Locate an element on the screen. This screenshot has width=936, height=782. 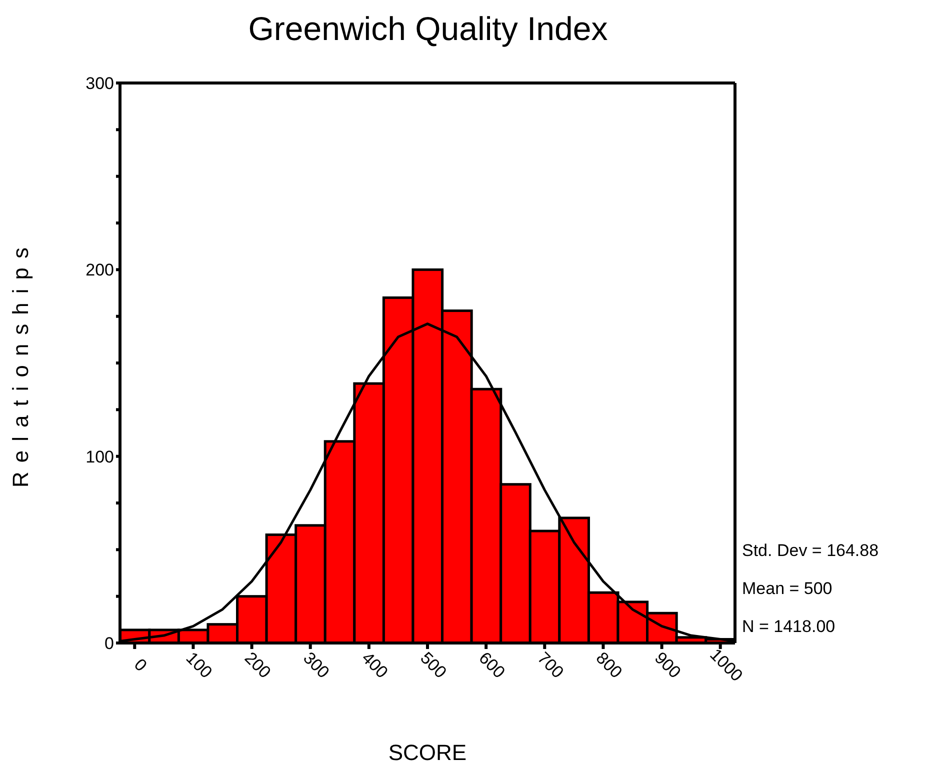
x-tick-label: 600 is located at coordinates (492, 665).